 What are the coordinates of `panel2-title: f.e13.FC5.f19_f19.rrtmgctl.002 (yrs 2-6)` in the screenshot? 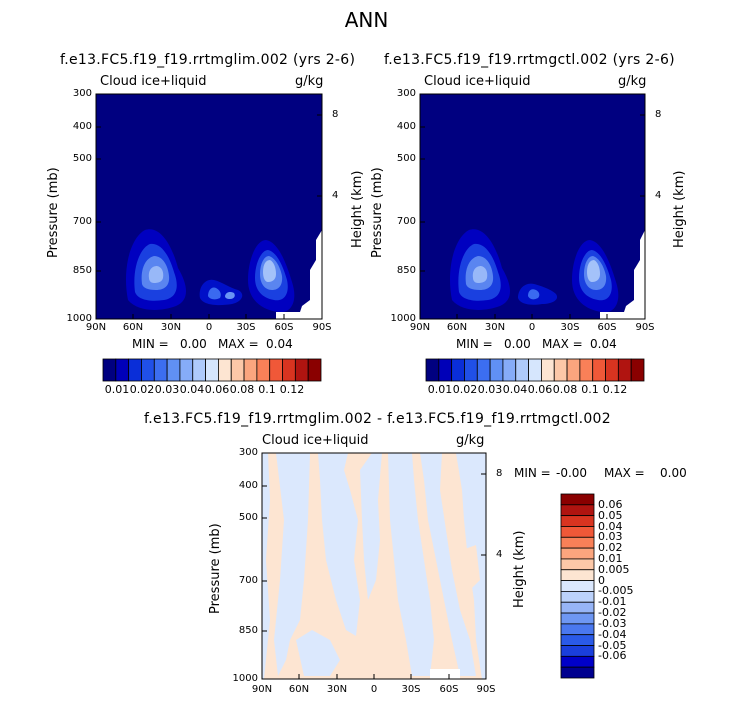 It's located at (529, 60).